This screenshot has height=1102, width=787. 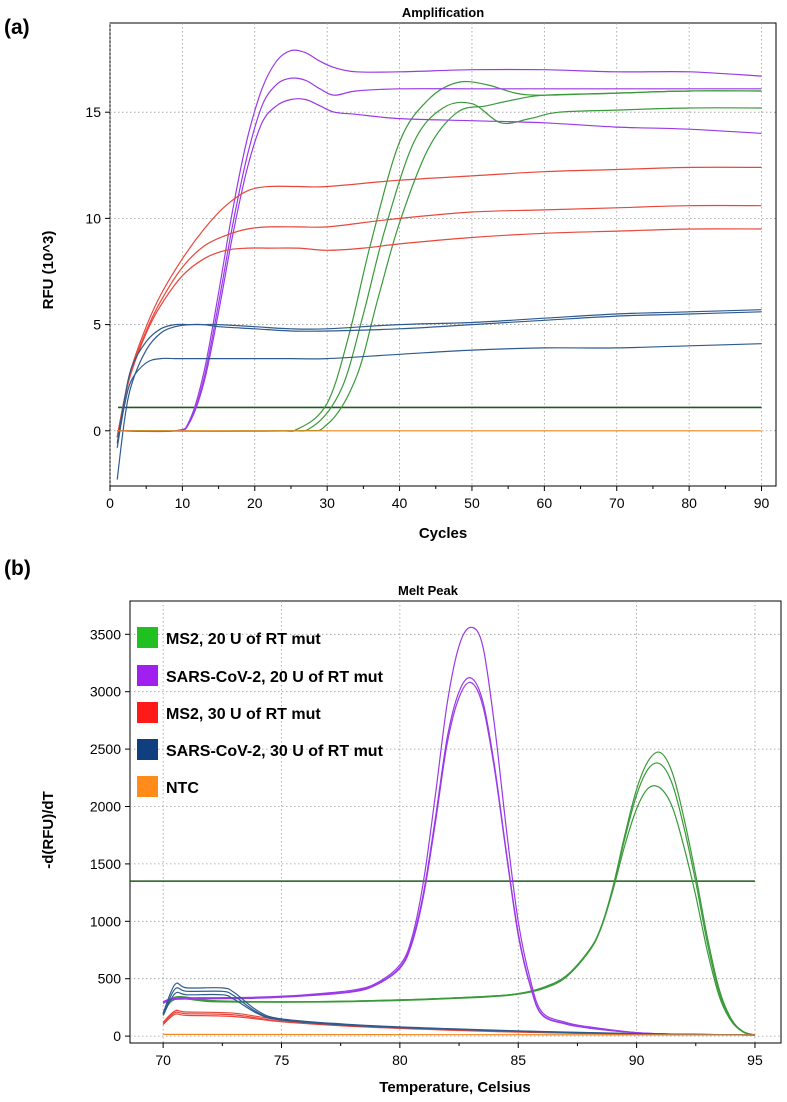 I want to click on amp-x-tick-label: 60, so click(x=545, y=503).